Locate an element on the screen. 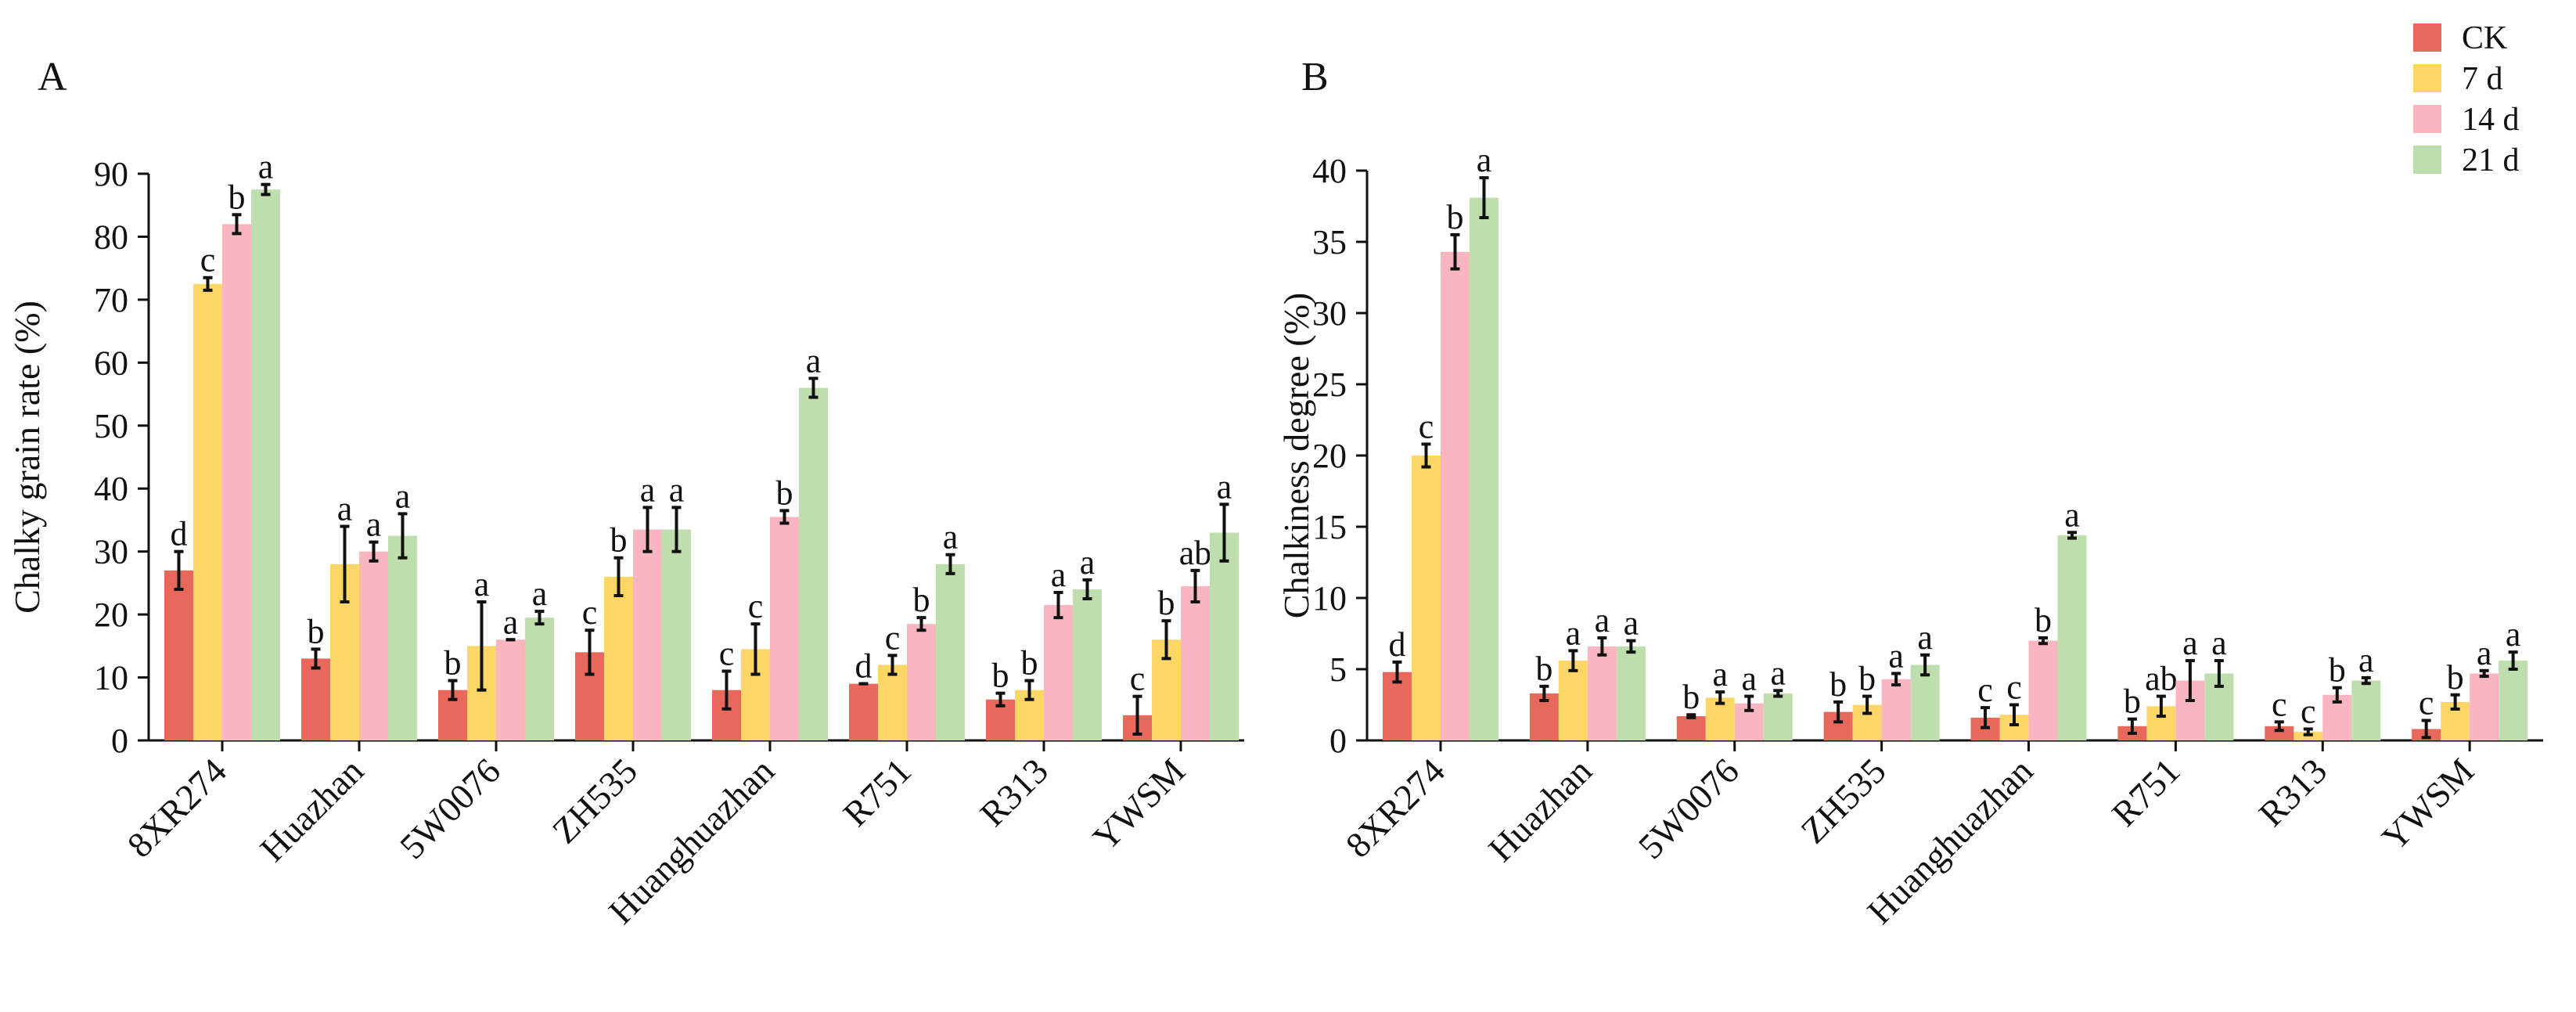  bar-7-d-huazhan is located at coordinates (1573, 700).